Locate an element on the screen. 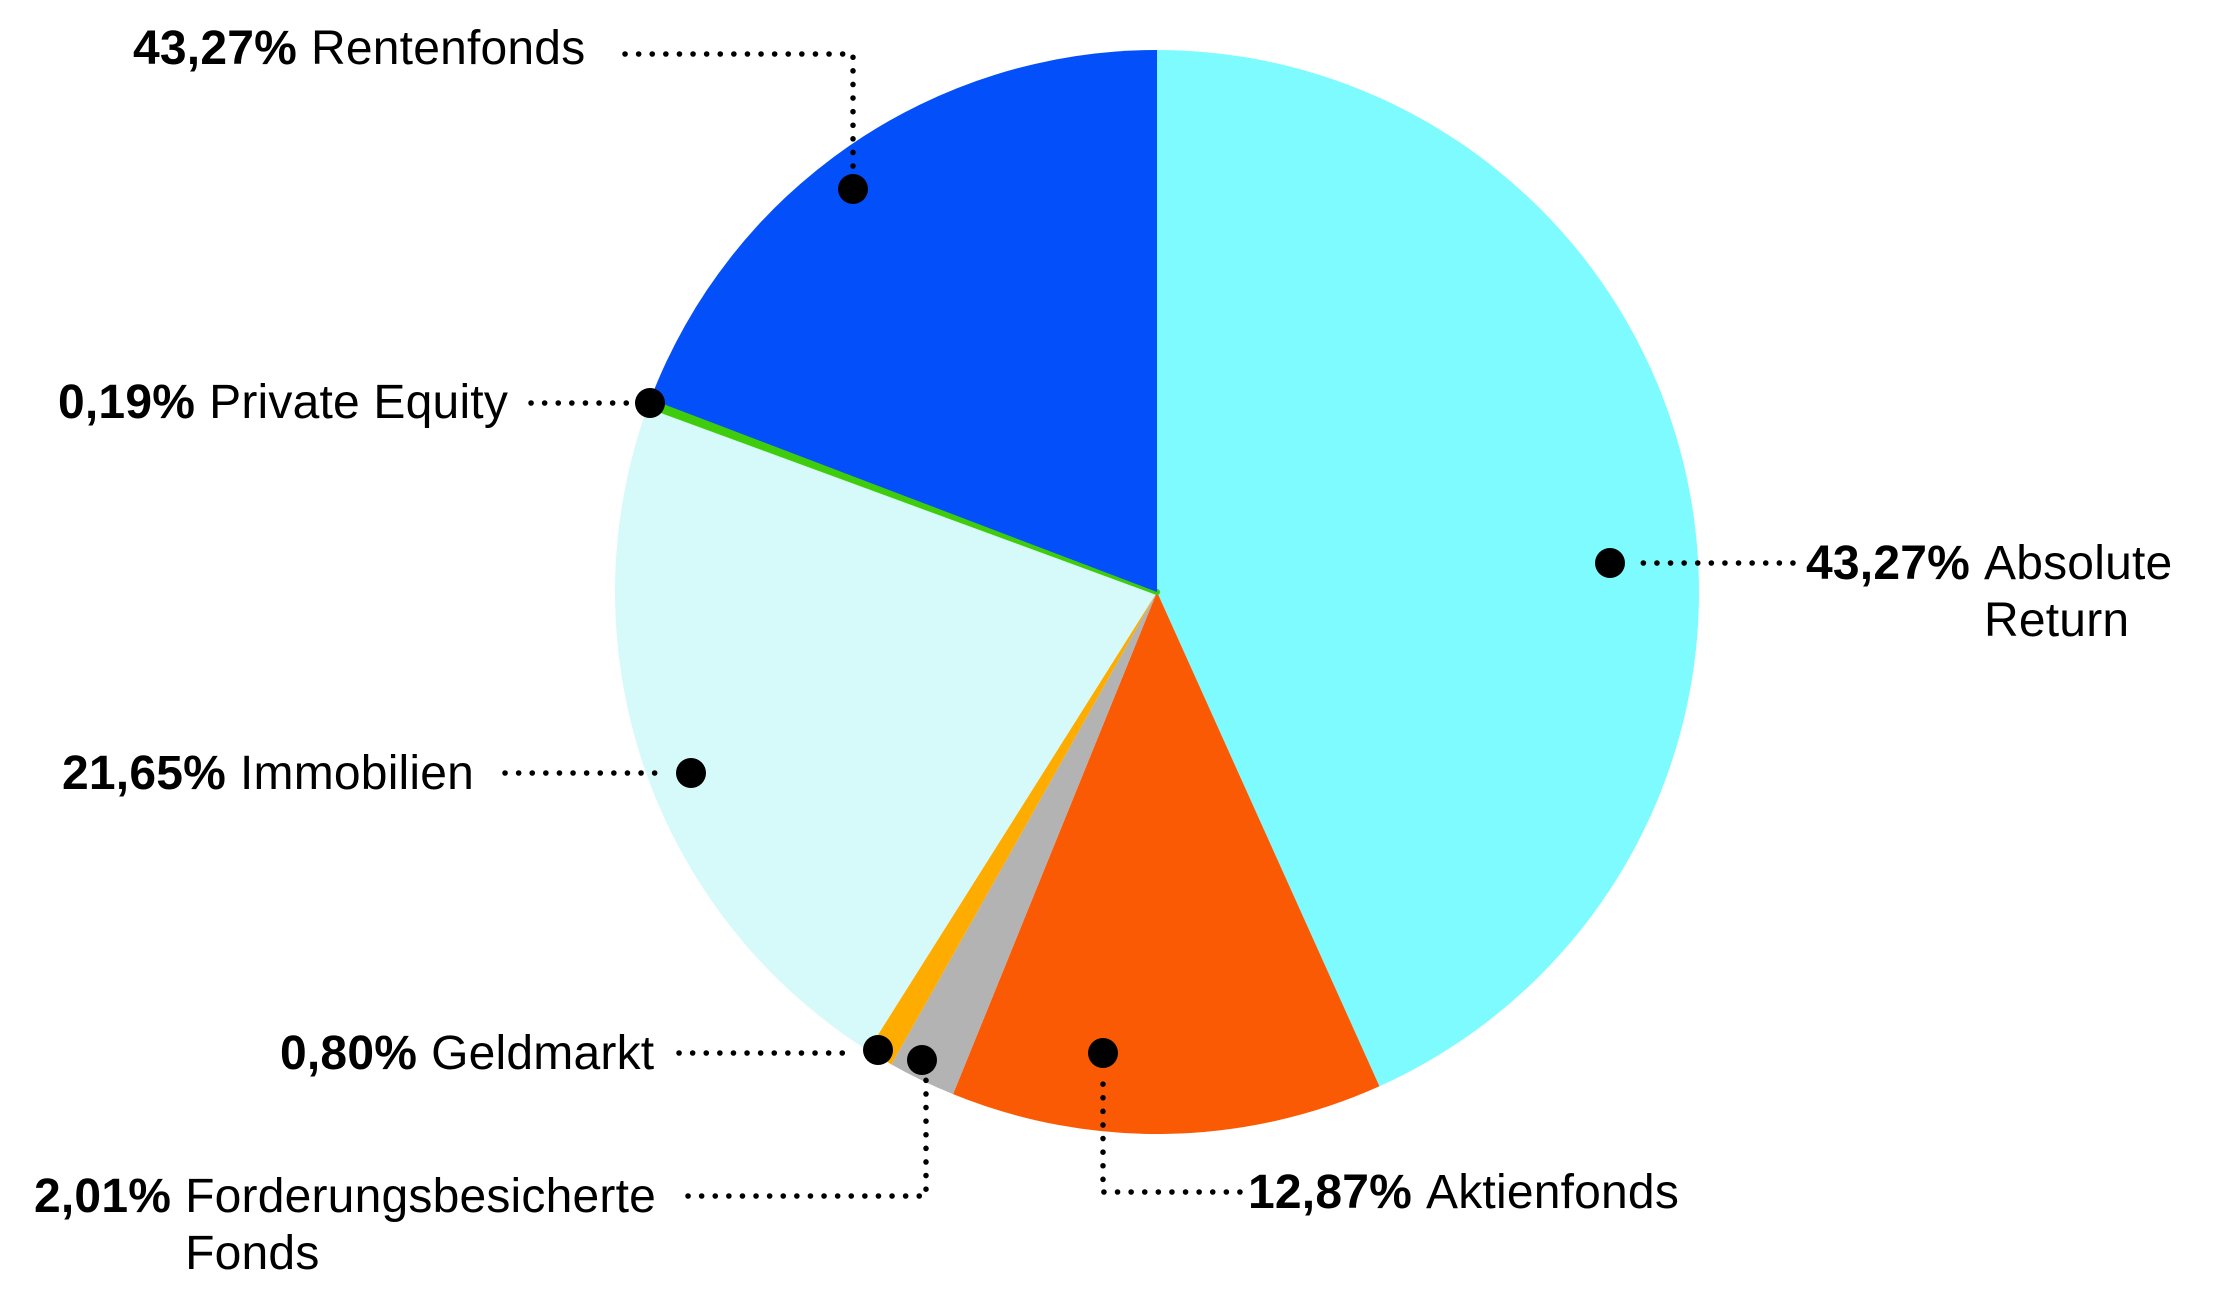 This screenshot has width=2213, height=1292. label-forderungsbesicherte-fonds-name: Forderungsbesicherte Fonds is located at coordinates (421, 1225).